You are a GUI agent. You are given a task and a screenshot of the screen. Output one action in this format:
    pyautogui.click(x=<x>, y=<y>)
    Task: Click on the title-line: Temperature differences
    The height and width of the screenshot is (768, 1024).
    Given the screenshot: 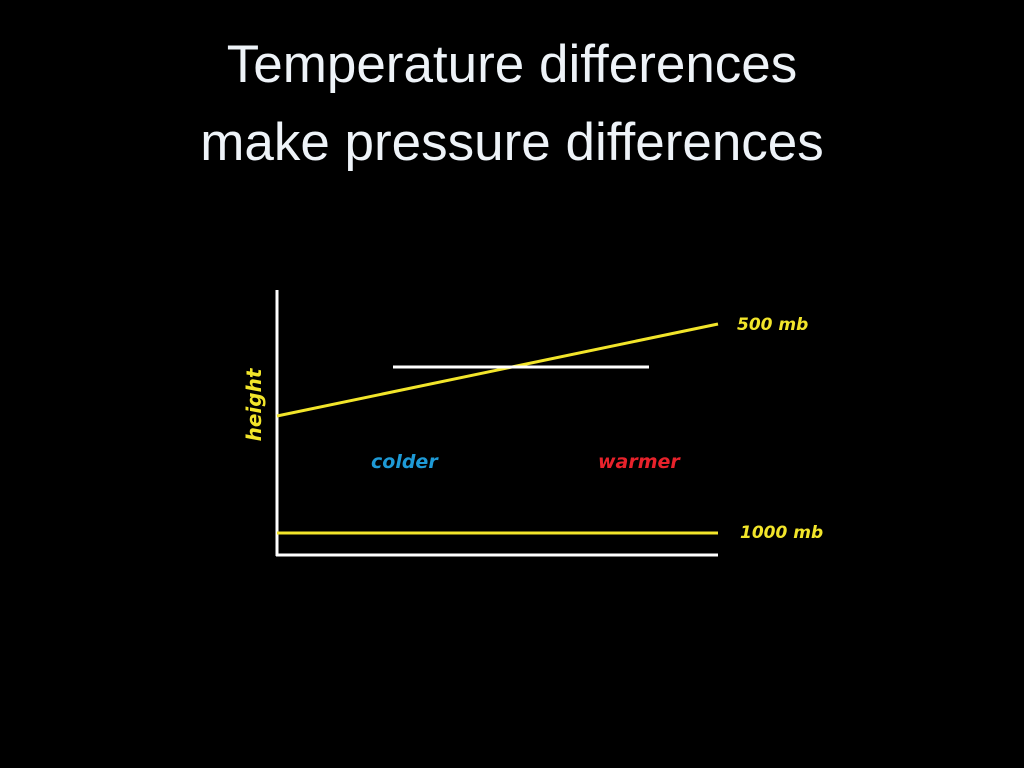 What is the action you would take?
    pyautogui.click(x=512, y=64)
    